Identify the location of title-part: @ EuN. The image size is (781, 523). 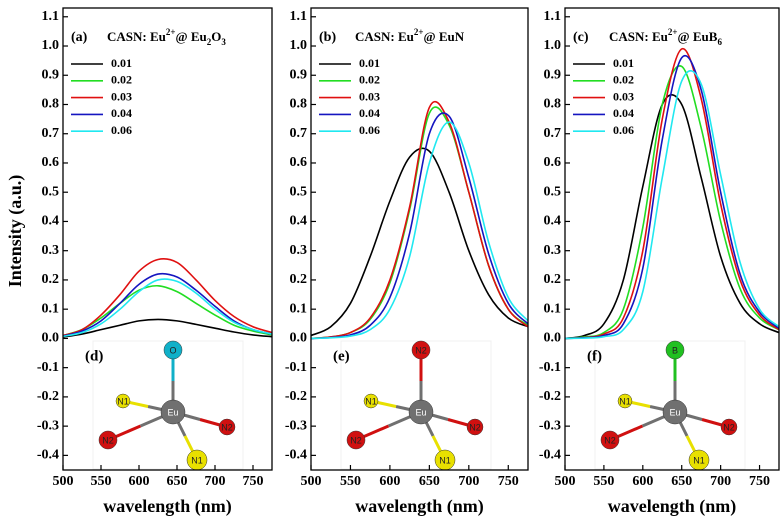
(444, 36).